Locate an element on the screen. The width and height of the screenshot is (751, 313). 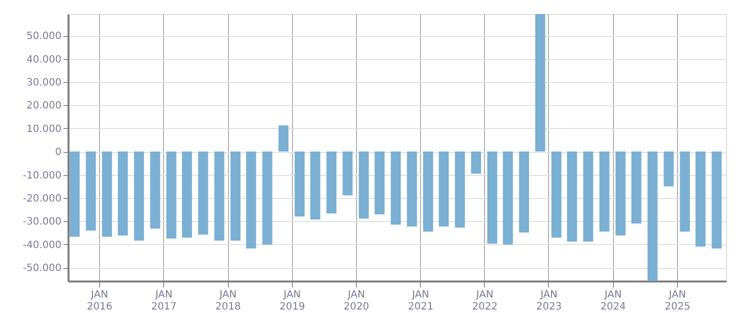
x-tick-label: JAN 2019 is located at coordinates (292, 301).